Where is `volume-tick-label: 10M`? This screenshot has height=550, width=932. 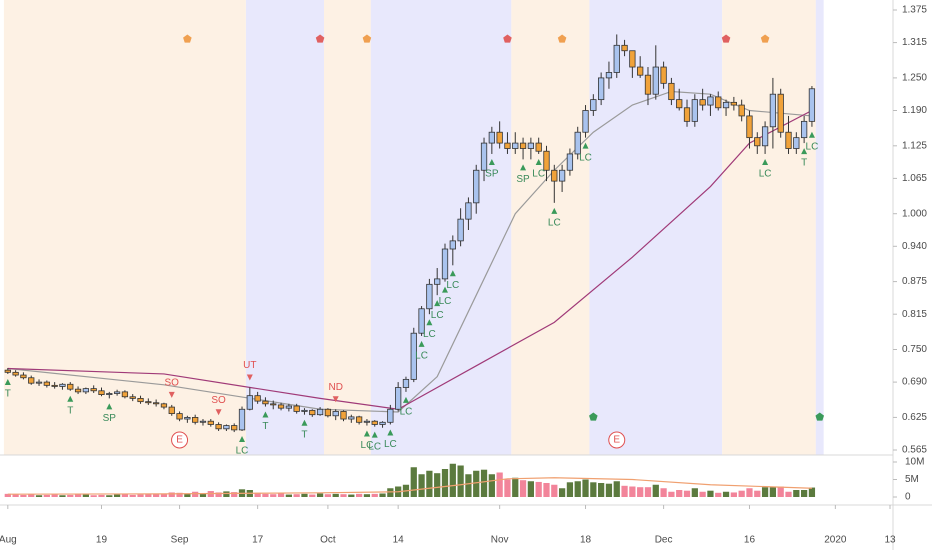 volume-tick-label: 10M is located at coordinates (914, 462).